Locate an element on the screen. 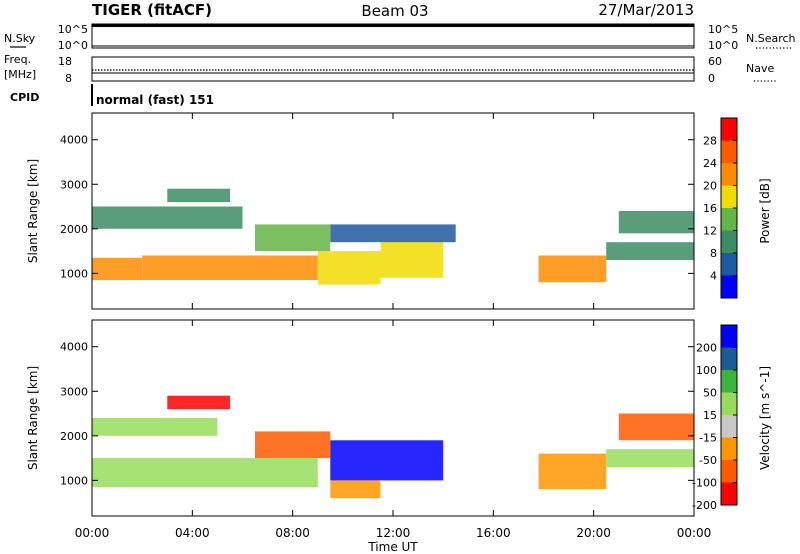 This screenshot has height=554, width=800. x-tick-label: 04:00 is located at coordinates (192, 533).